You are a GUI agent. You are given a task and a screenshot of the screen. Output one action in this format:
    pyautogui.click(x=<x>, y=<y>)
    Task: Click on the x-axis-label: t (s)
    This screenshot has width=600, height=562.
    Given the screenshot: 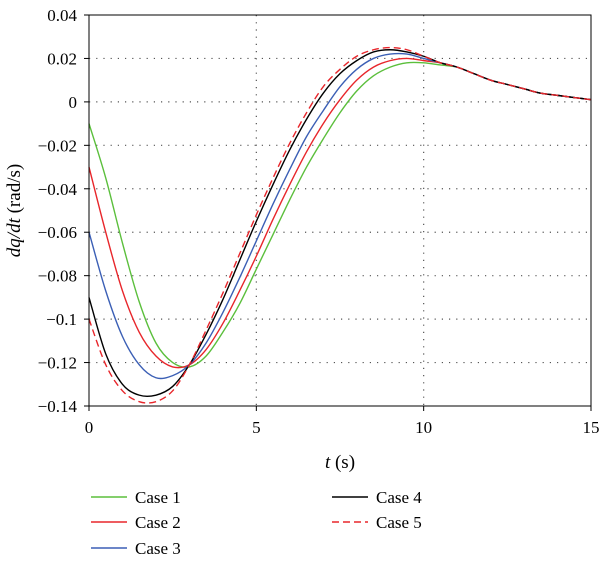 What is the action you would take?
    pyautogui.click(x=340, y=462)
    